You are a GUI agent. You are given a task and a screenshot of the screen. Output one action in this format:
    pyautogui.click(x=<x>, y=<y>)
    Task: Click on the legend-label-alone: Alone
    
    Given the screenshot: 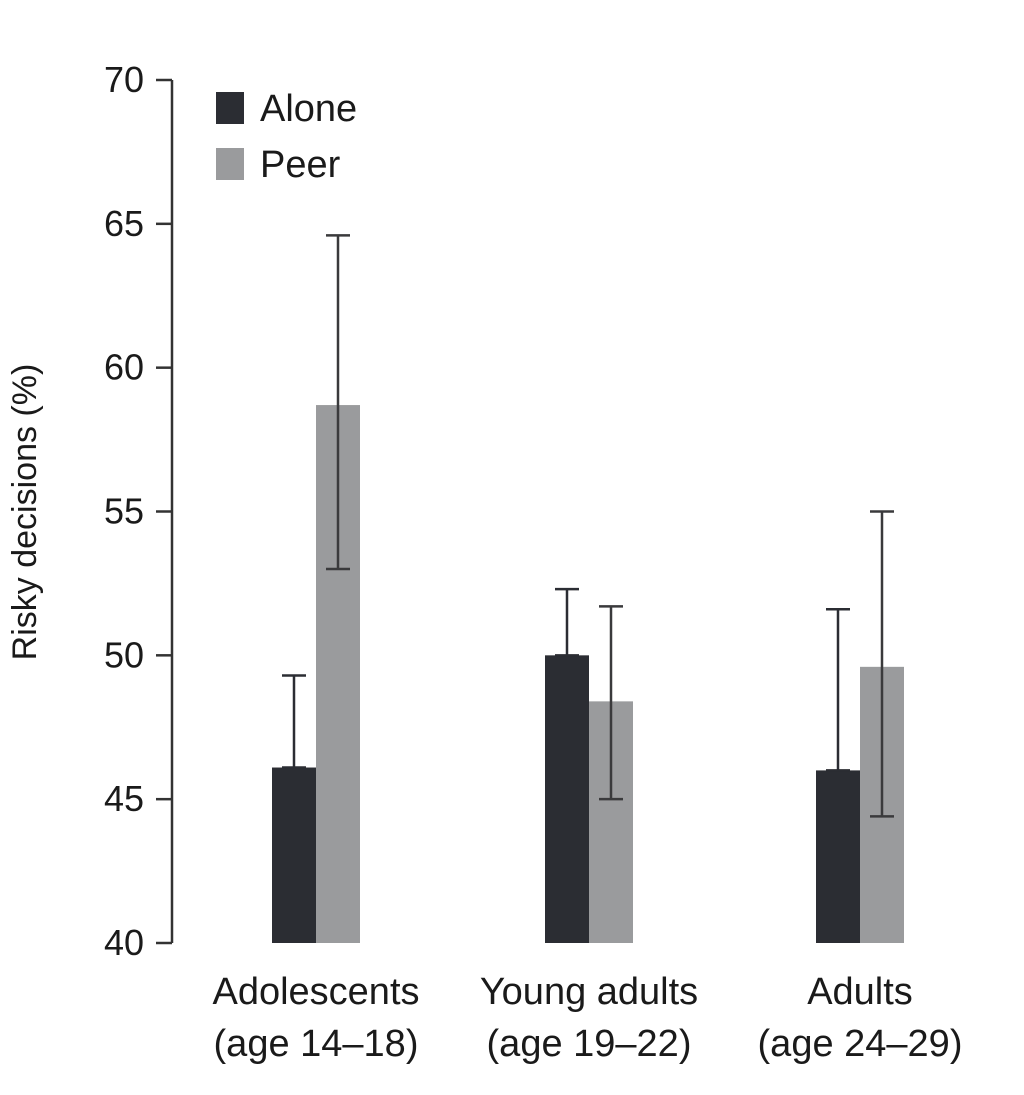 What is the action you would take?
    pyautogui.click(x=308, y=109)
    